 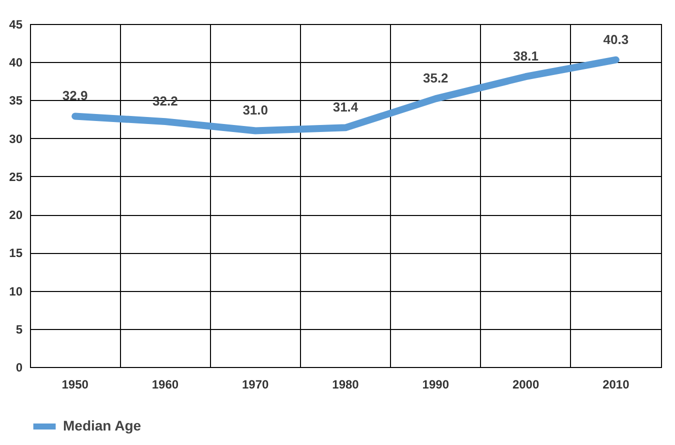 I want to click on x-tick-label: 2000, so click(x=526, y=385).